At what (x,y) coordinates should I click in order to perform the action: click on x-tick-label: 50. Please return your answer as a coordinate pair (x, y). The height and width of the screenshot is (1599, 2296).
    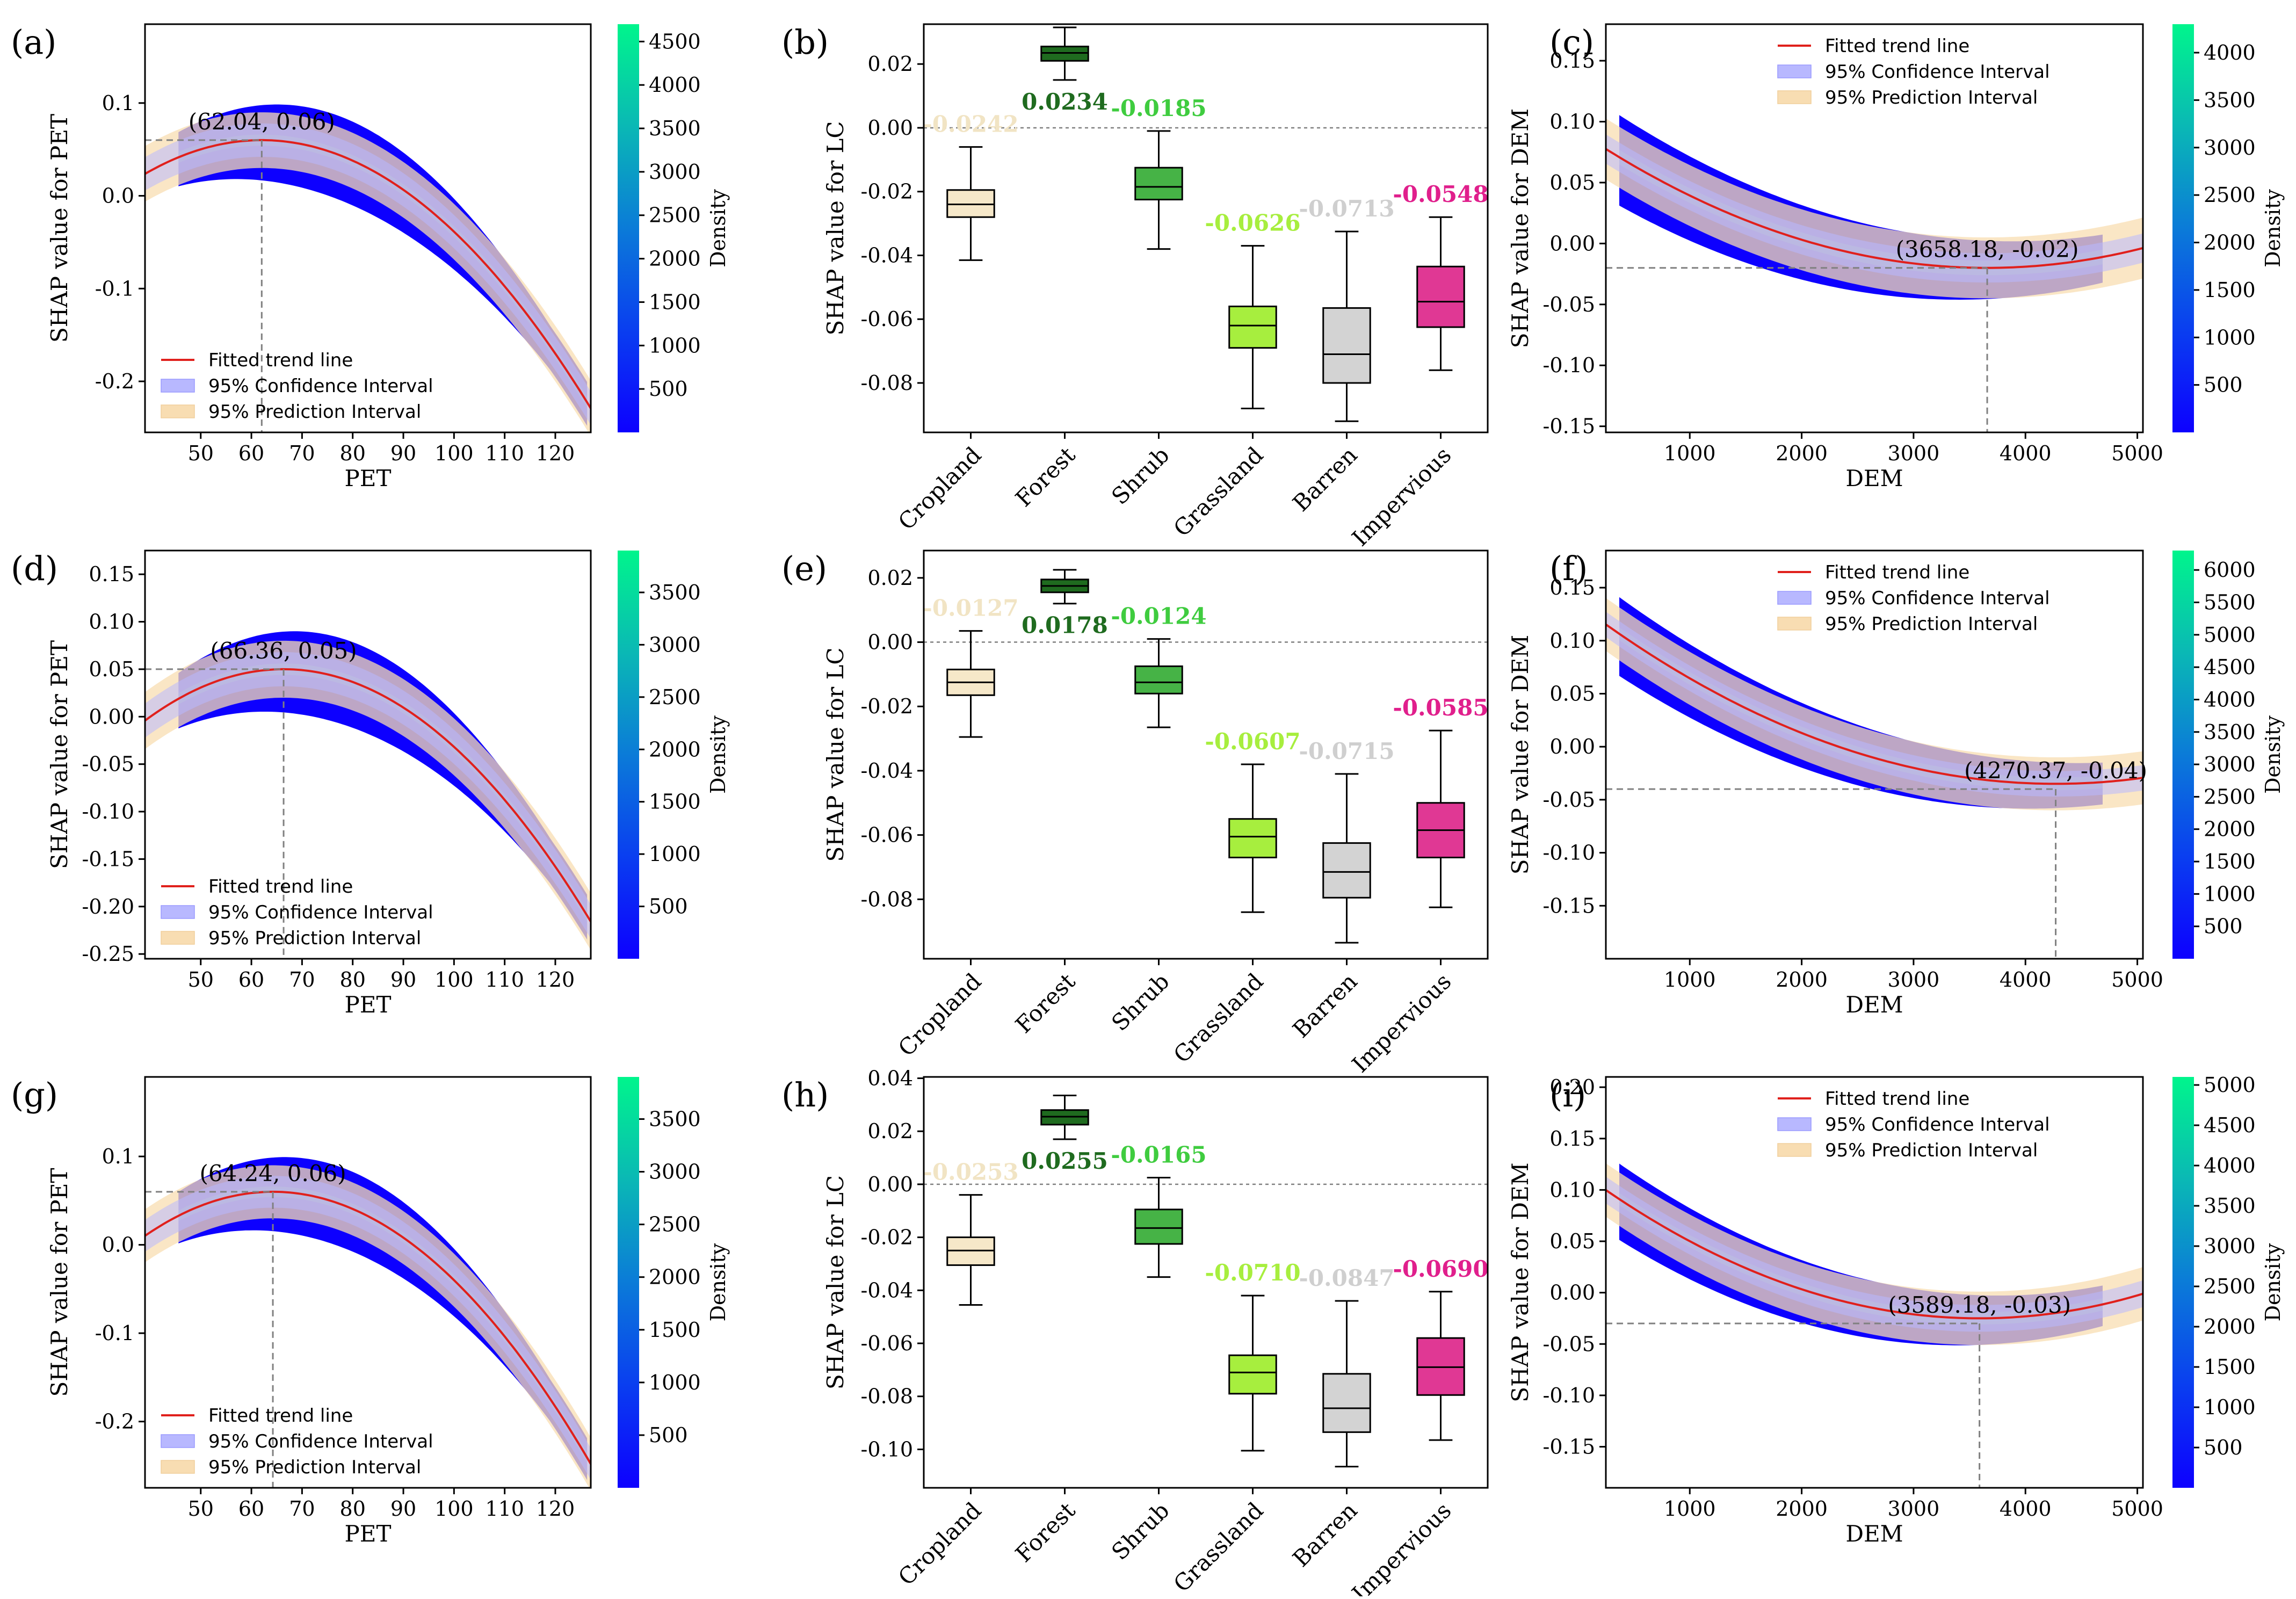
    Looking at the image, I should click on (201, 980).